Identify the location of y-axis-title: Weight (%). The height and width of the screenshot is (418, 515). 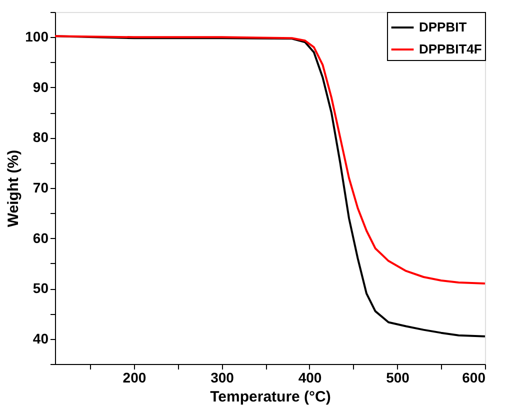
(13, 189).